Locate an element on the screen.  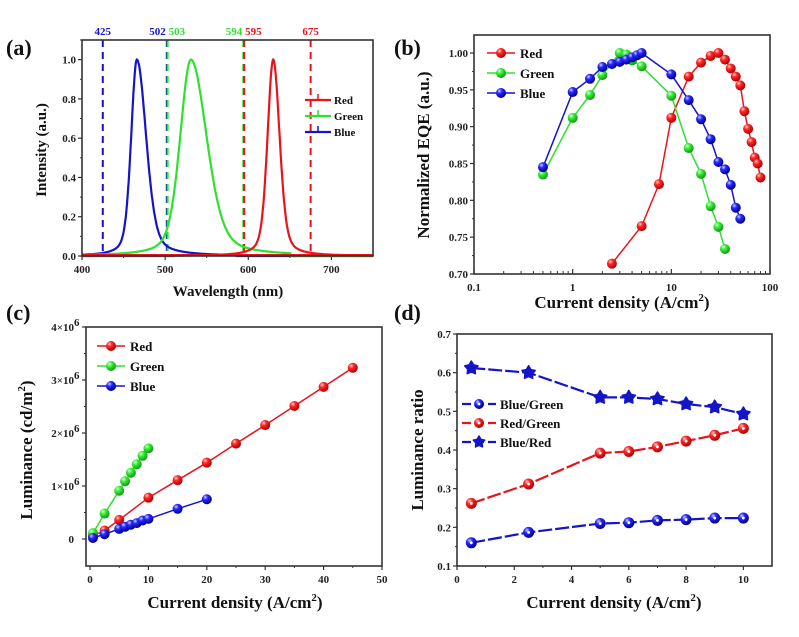
spectrum-line-green is located at coordinates (227, 158).